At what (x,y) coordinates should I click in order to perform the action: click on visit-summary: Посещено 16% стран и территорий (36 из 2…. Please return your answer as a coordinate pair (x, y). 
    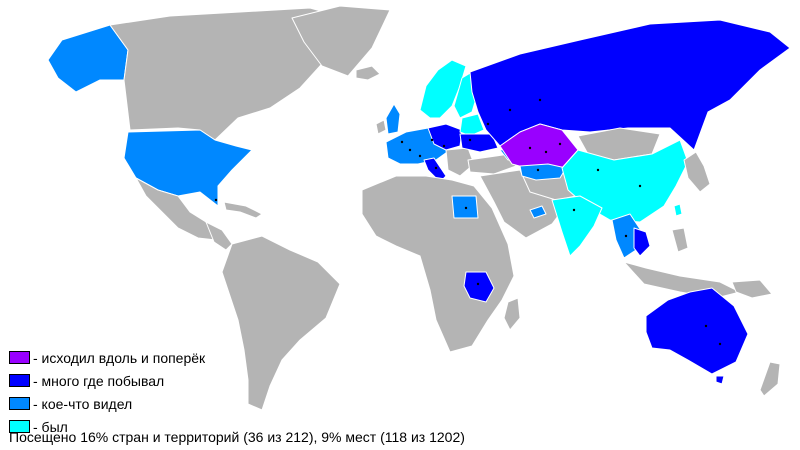
    Looking at the image, I should click on (237, 437).